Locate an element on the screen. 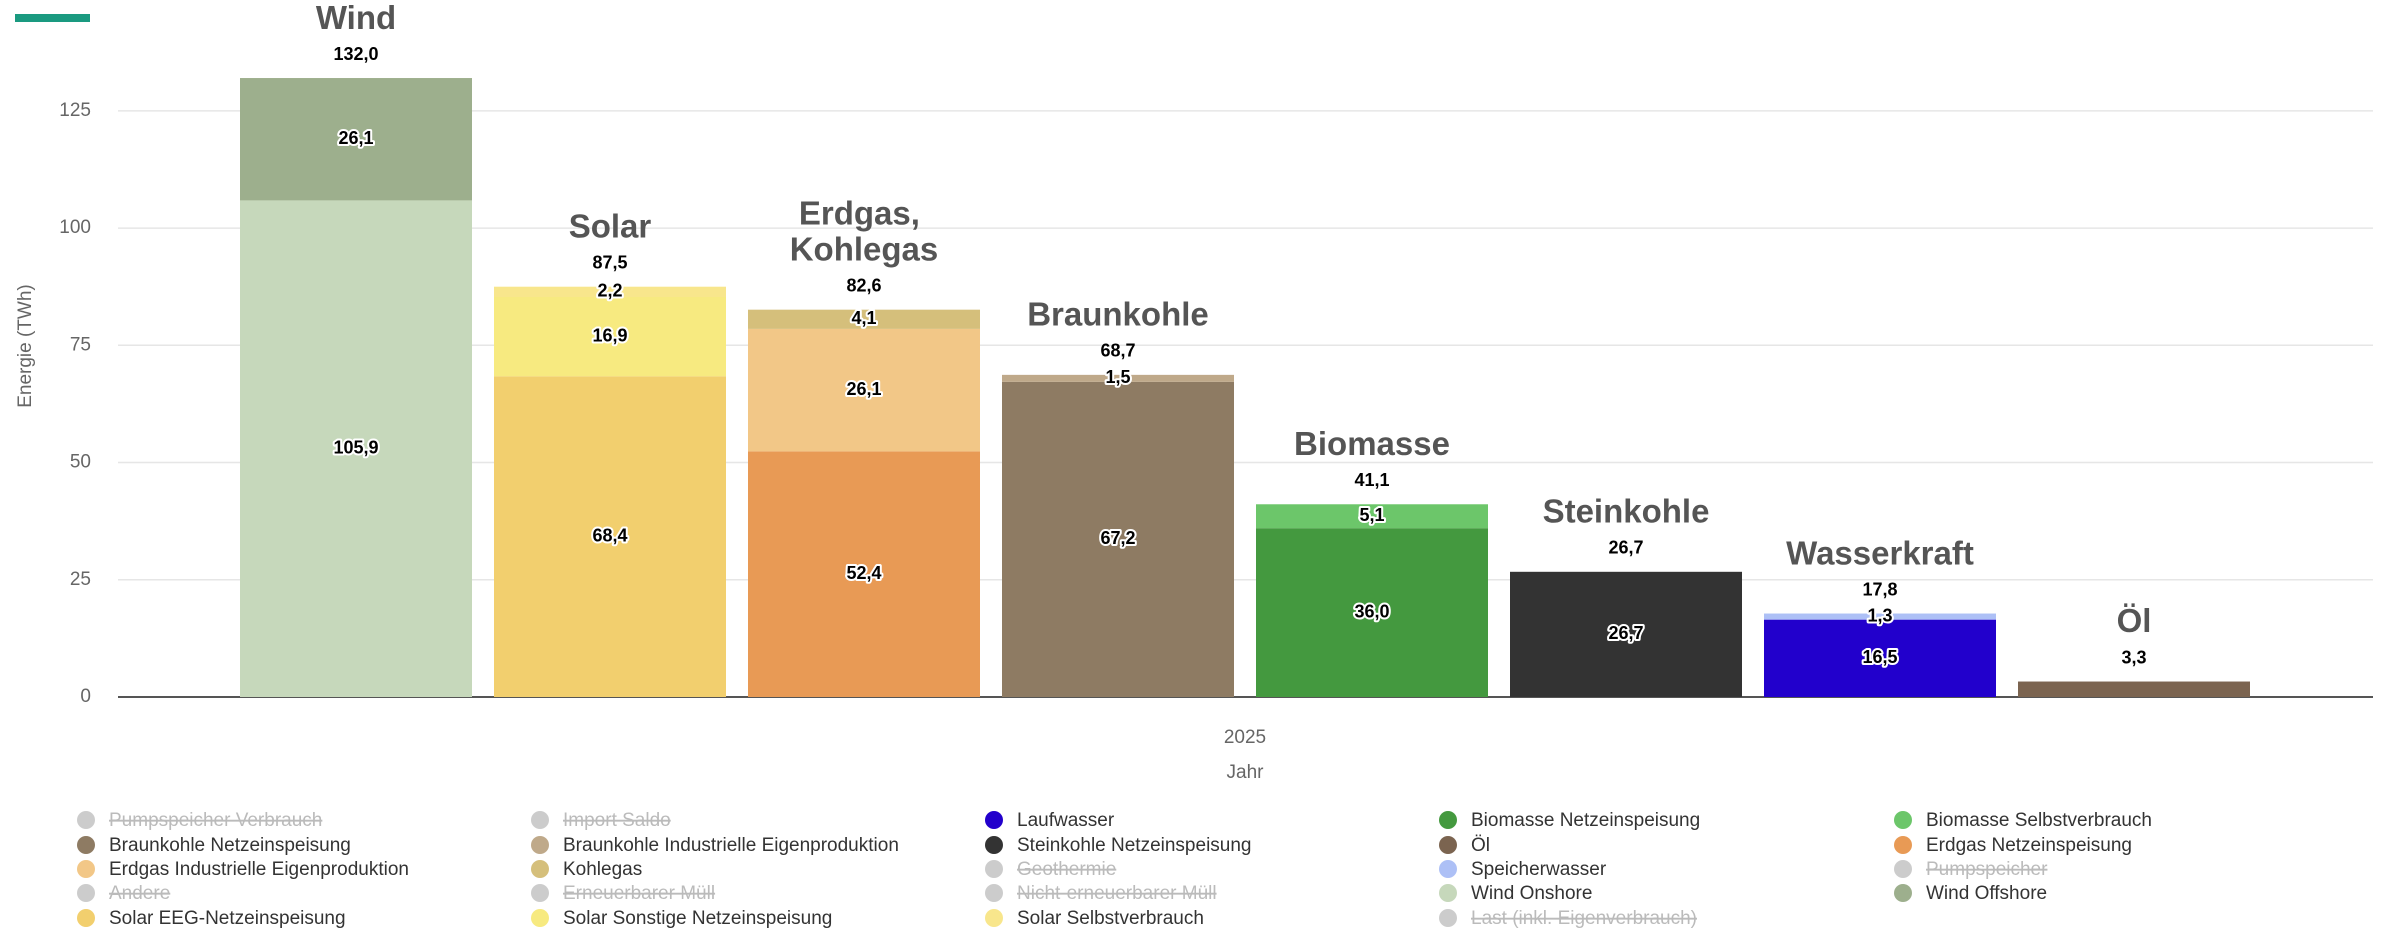  total-label: 68,7 is located at coordinates (1117, 351).